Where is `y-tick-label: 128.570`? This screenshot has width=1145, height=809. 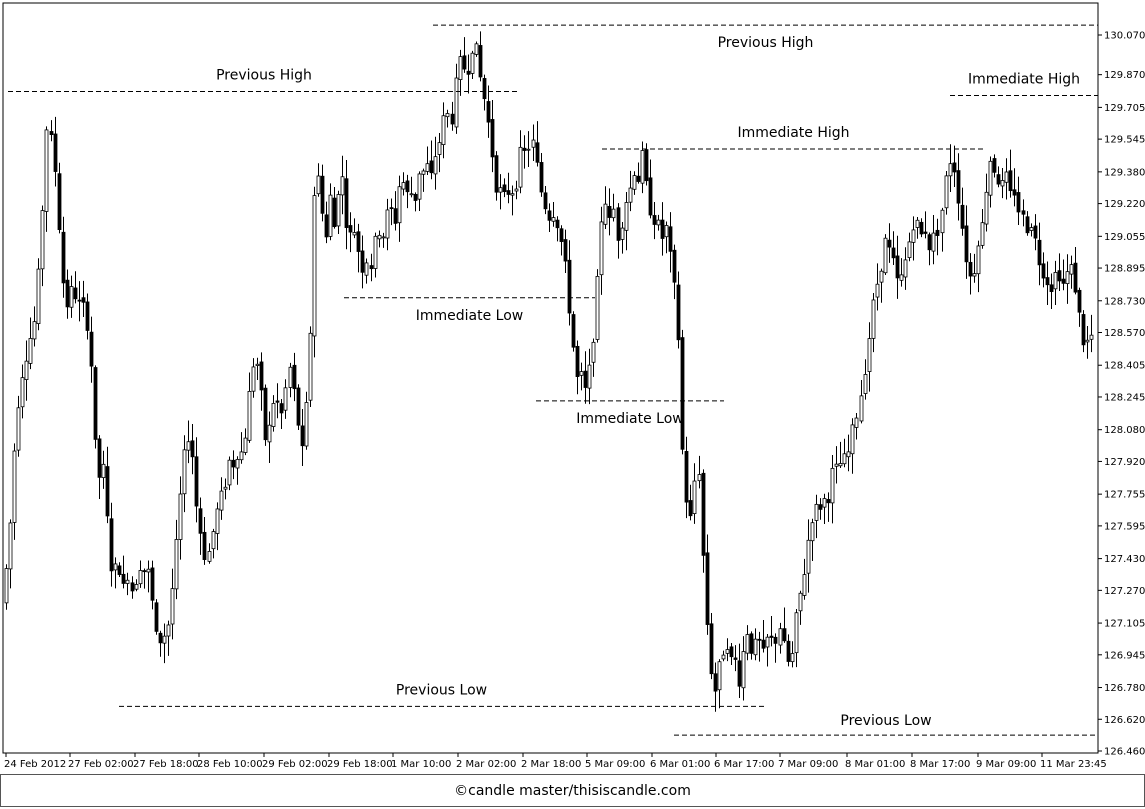
y-tick-label: 128.570 is located at coordinates (1124, 333).